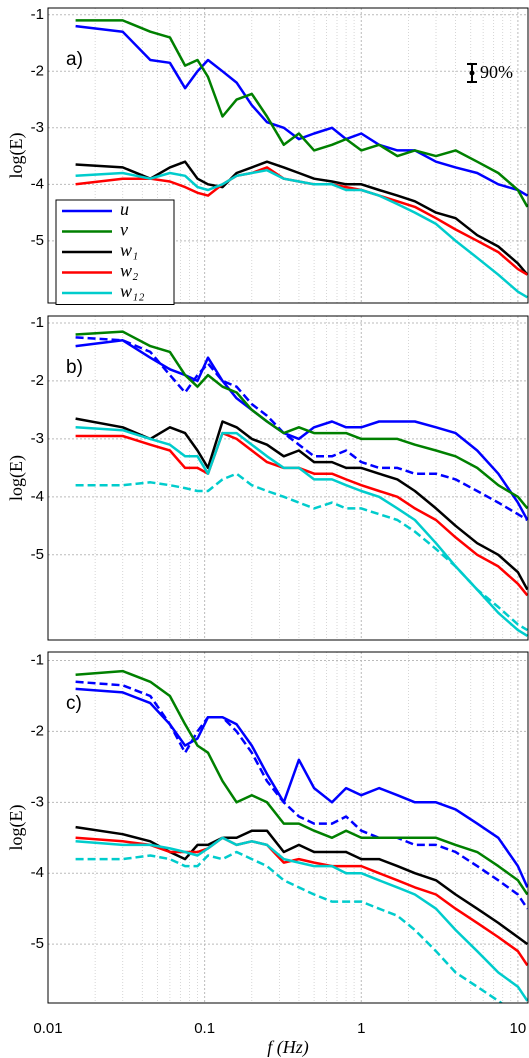 The image size is (529, 1058). Describe the element at coordinates (472, 73) in the screenshot. I see `errorbar-dot` at that location.